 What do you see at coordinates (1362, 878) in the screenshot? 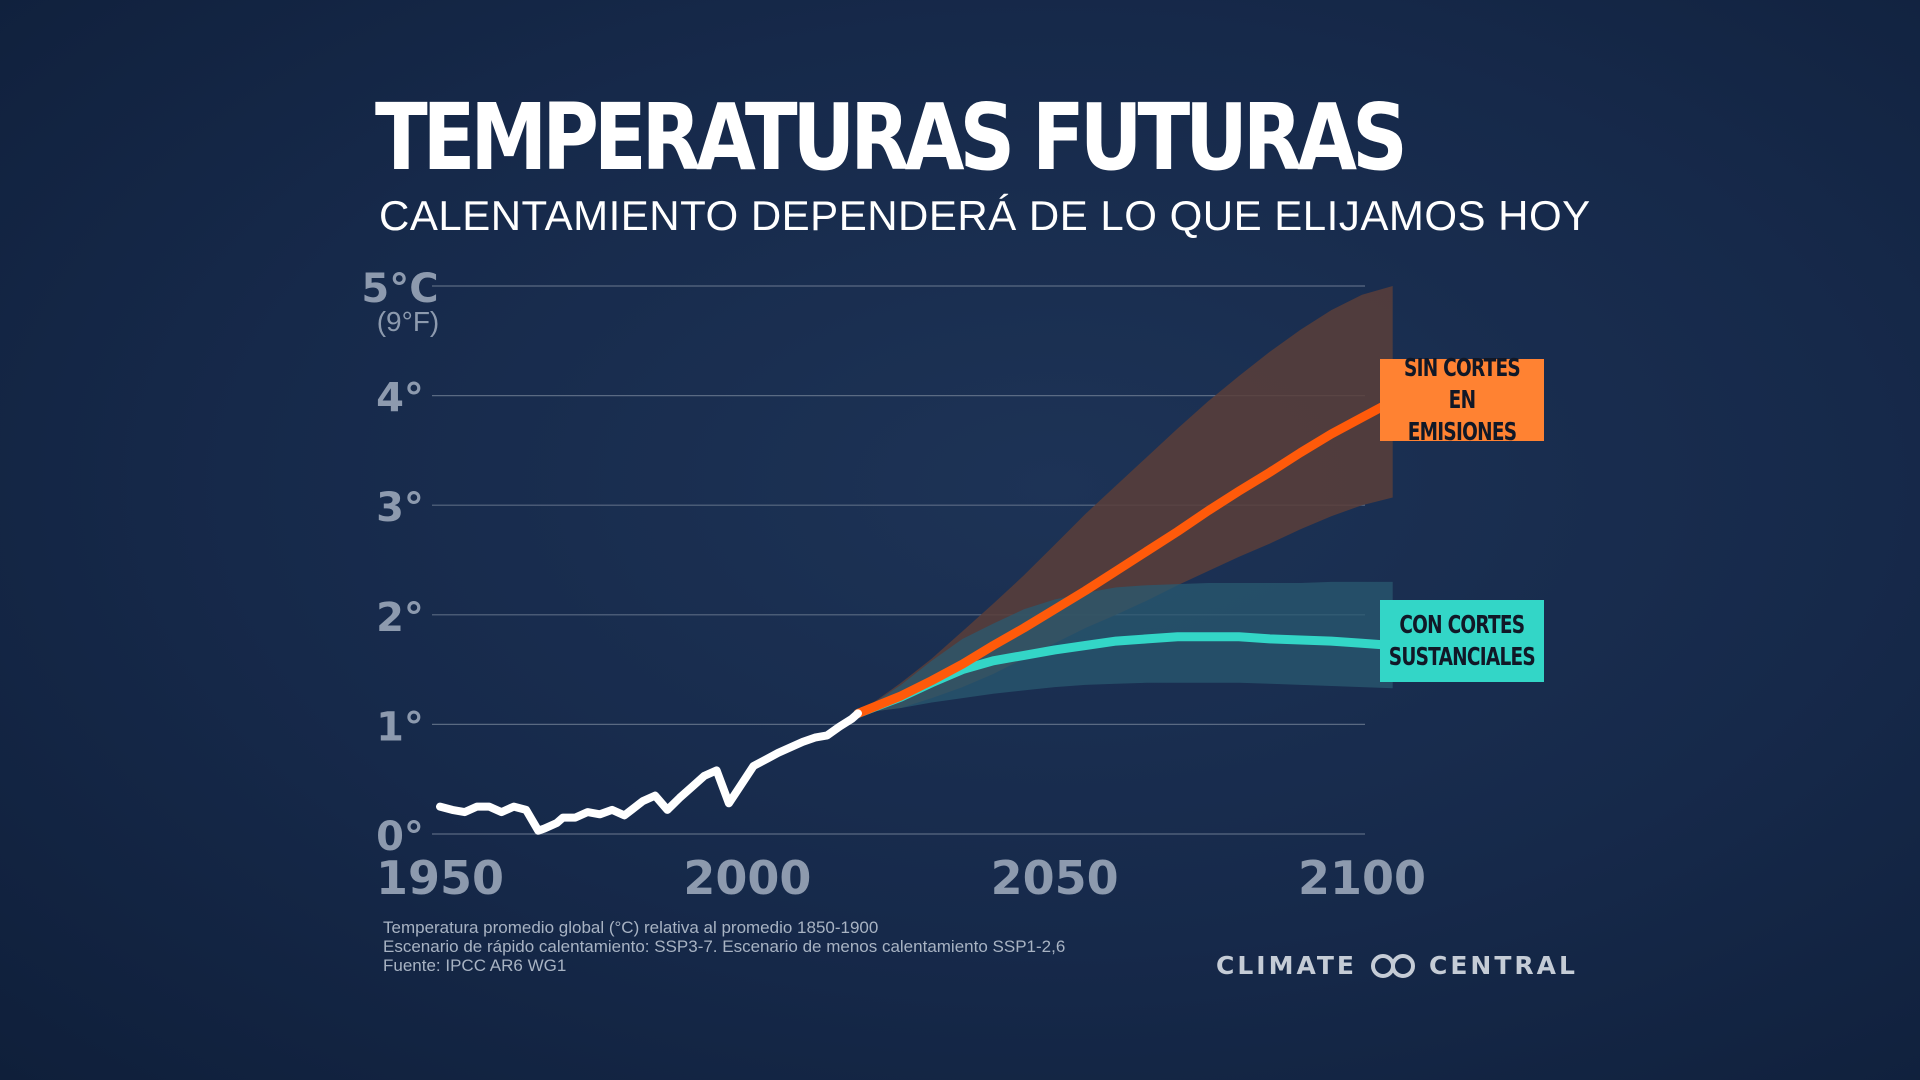
I see `x-tick-label-2100: 2100` at bounding box center [1362, 878].